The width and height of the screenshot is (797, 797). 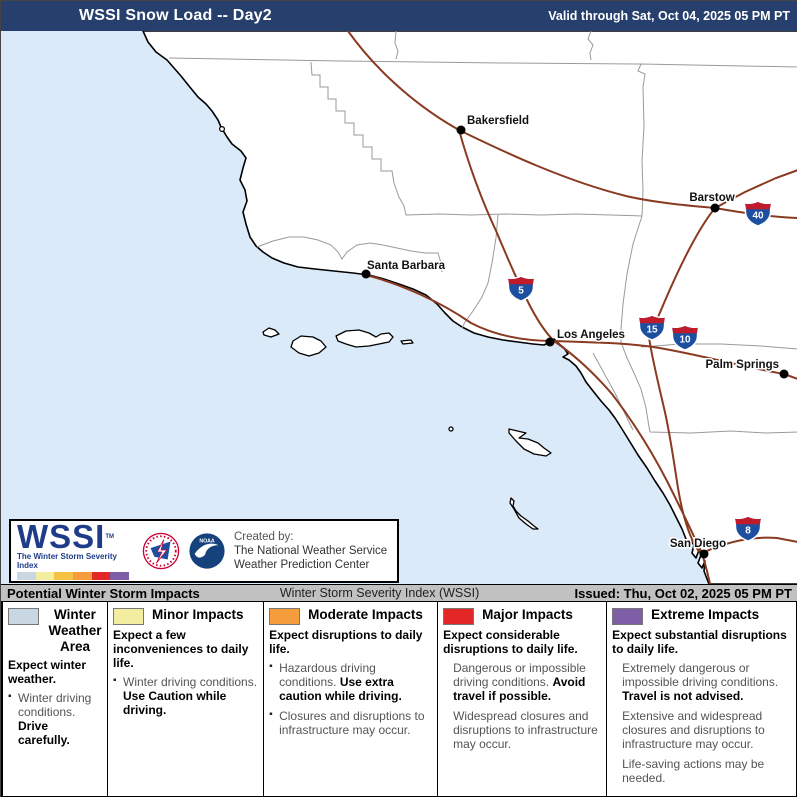 What do you see at coordinates (406, 266) in the screenshot?
I see `city-label-santa-barbara: Santa Barbara` at bounding box center [406, 266].